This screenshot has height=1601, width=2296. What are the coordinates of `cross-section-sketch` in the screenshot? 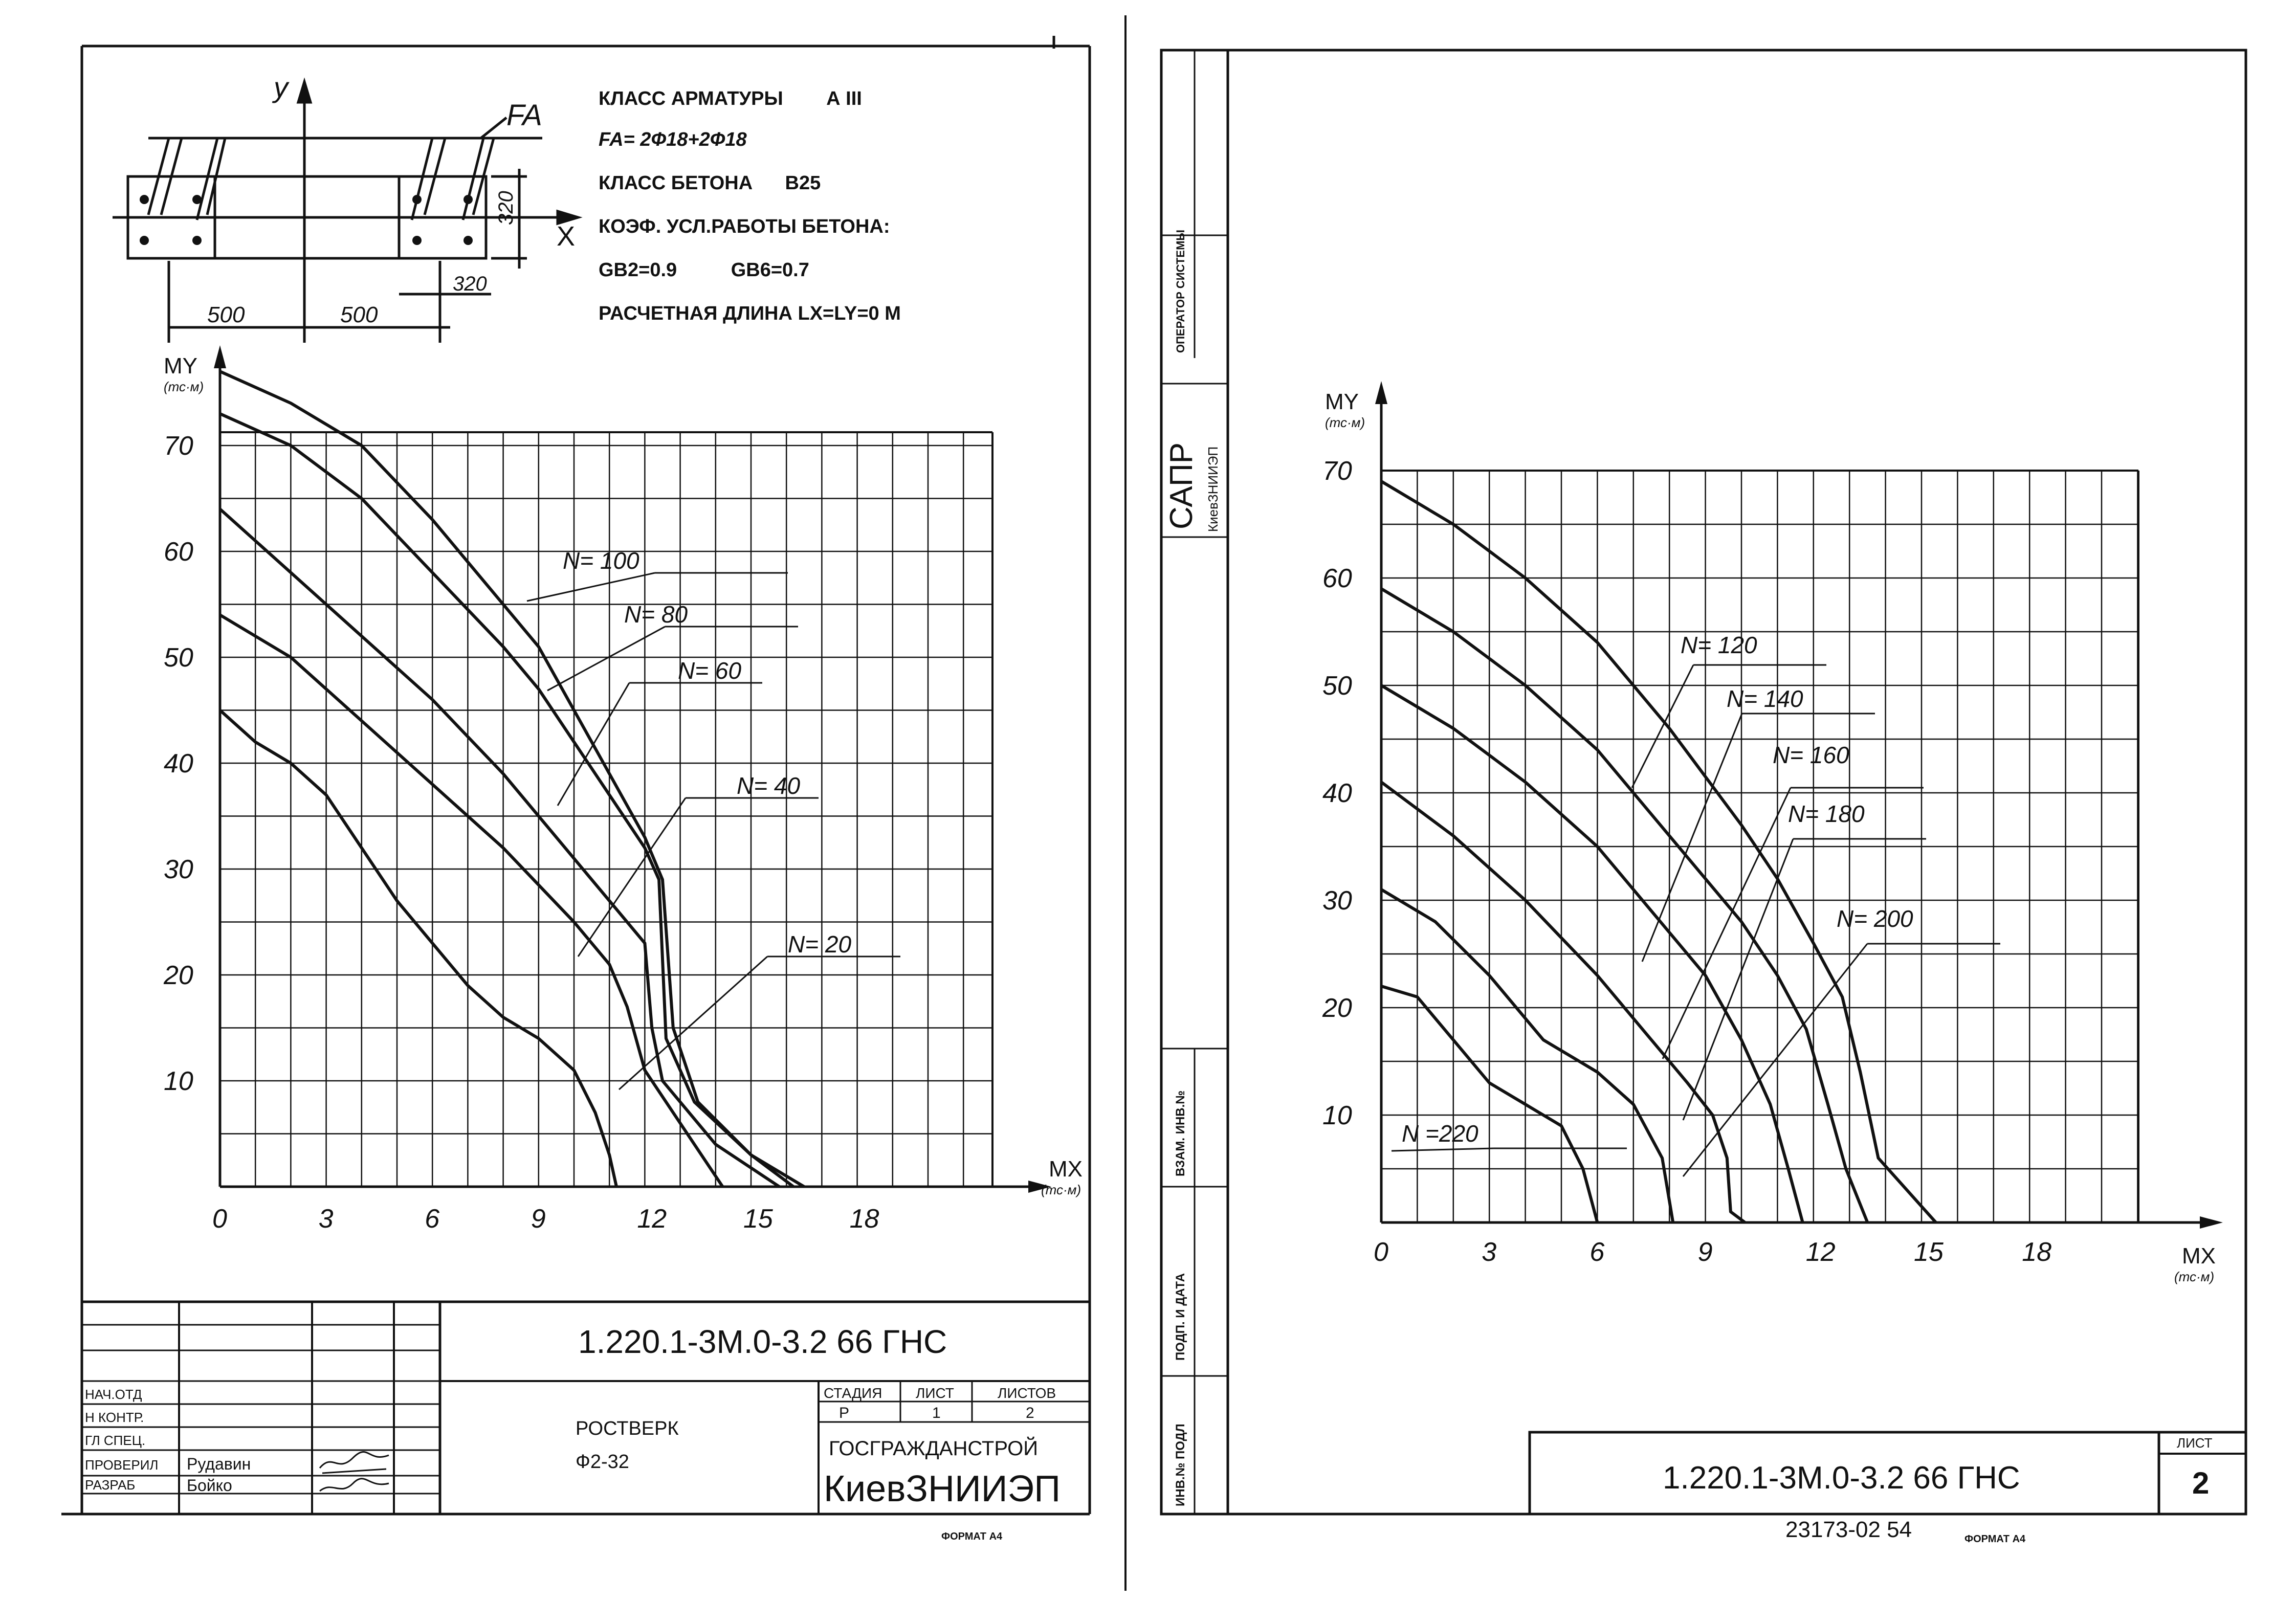 It's located at (348, 210).